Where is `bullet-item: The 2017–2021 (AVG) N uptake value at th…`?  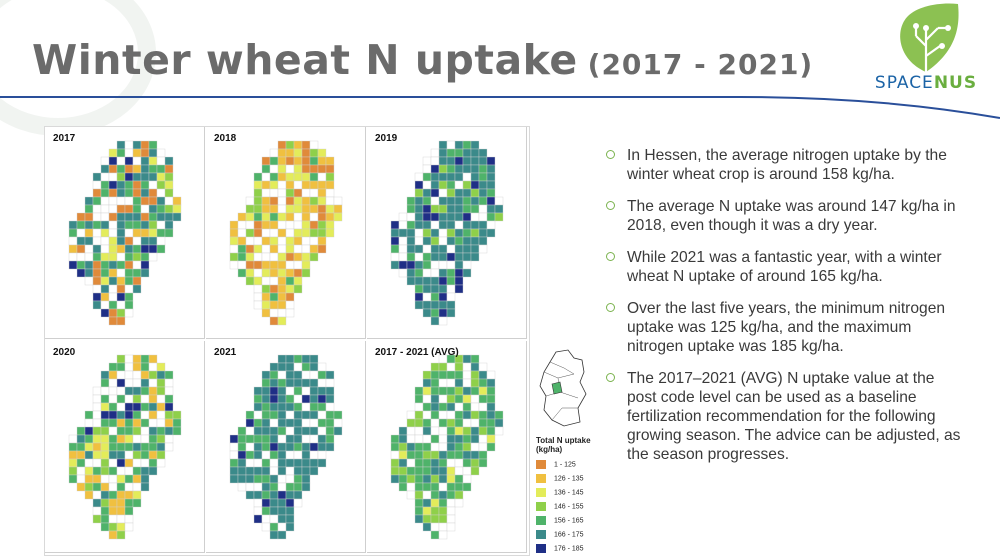
bullet-item: The 2017–2021 (AVG) N uptake value at th… is located at coordinates (786, 416).